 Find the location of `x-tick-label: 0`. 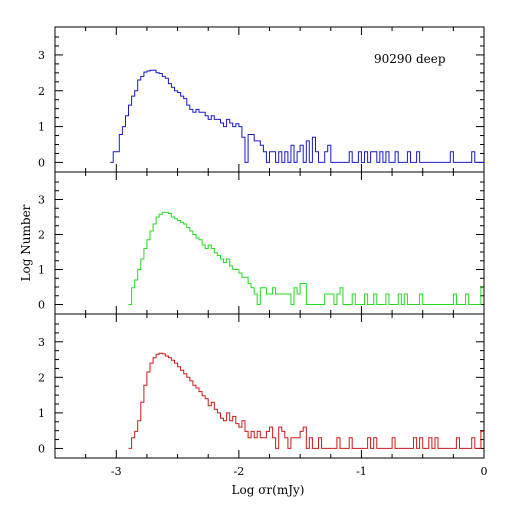

x-tick-label: 0 is located at coordinates (484, 471).